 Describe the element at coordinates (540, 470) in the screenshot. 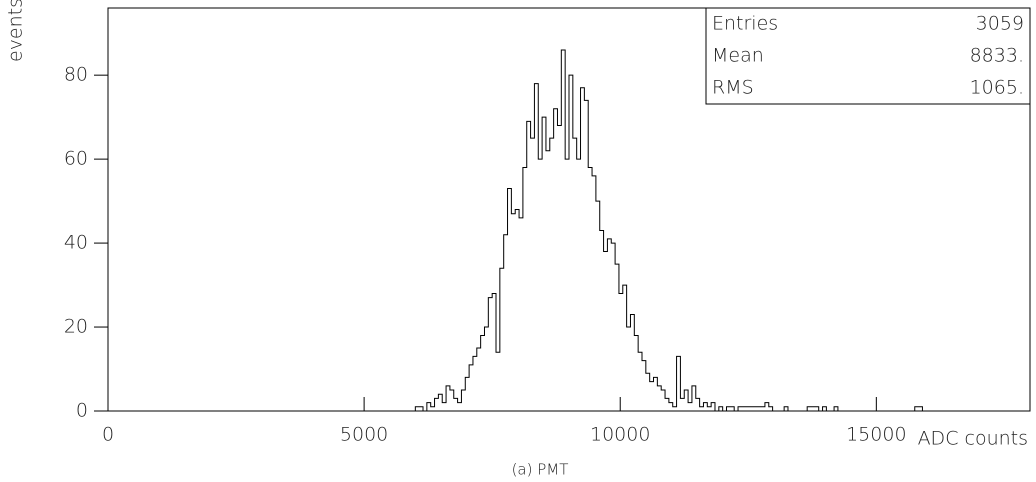

I see `caption: (a) PMT` at that location.